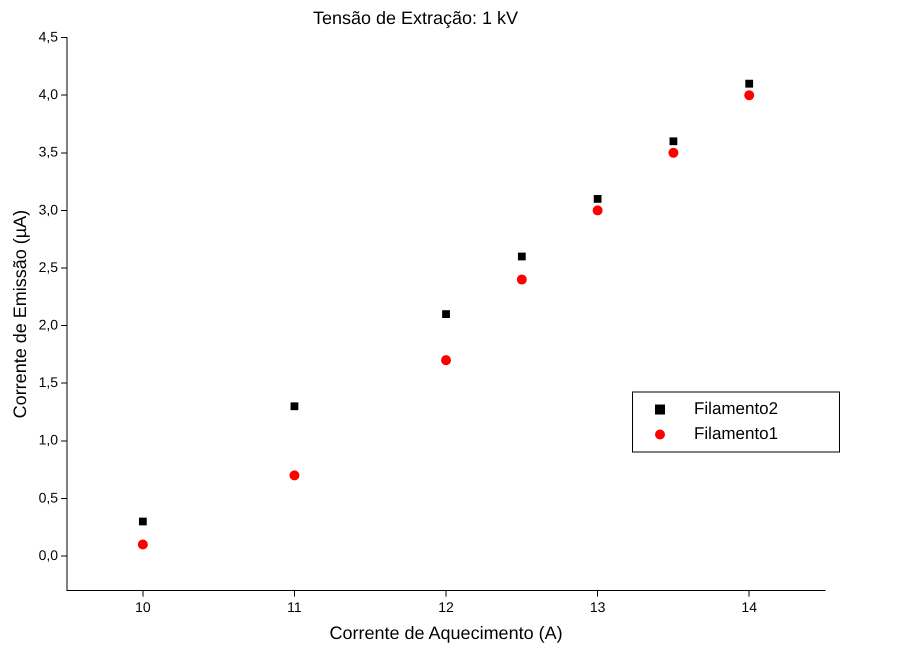  I want to click on y-axis-title: Corrente de Emissão (µA), so click(20, 314).